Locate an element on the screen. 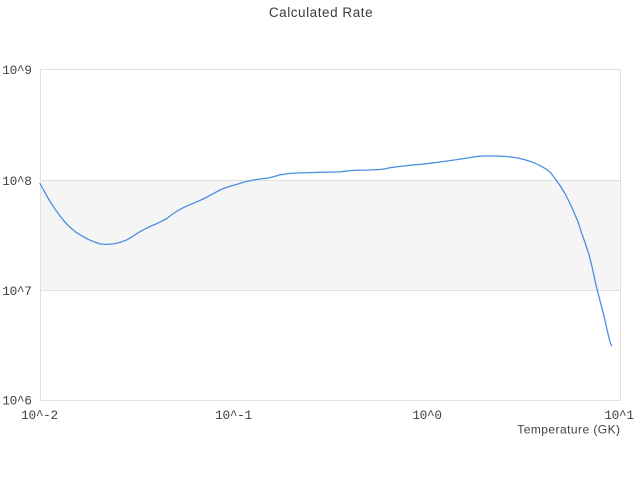  svg-text: 10^-1 is located at coordinates (233, 415).